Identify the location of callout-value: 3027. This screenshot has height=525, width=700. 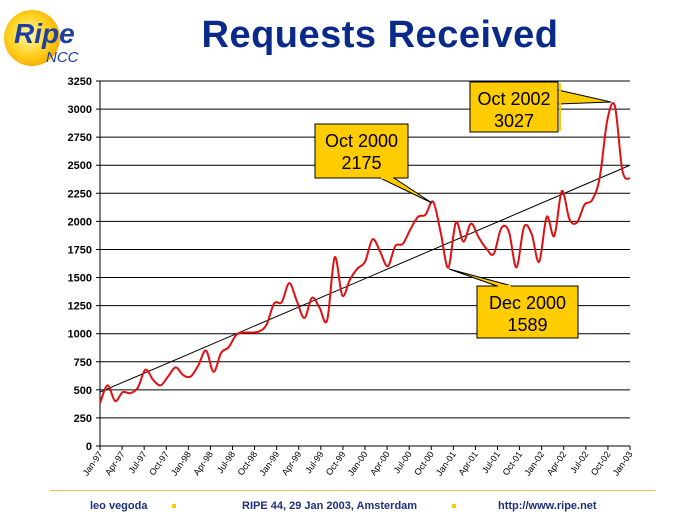
(514, 121).